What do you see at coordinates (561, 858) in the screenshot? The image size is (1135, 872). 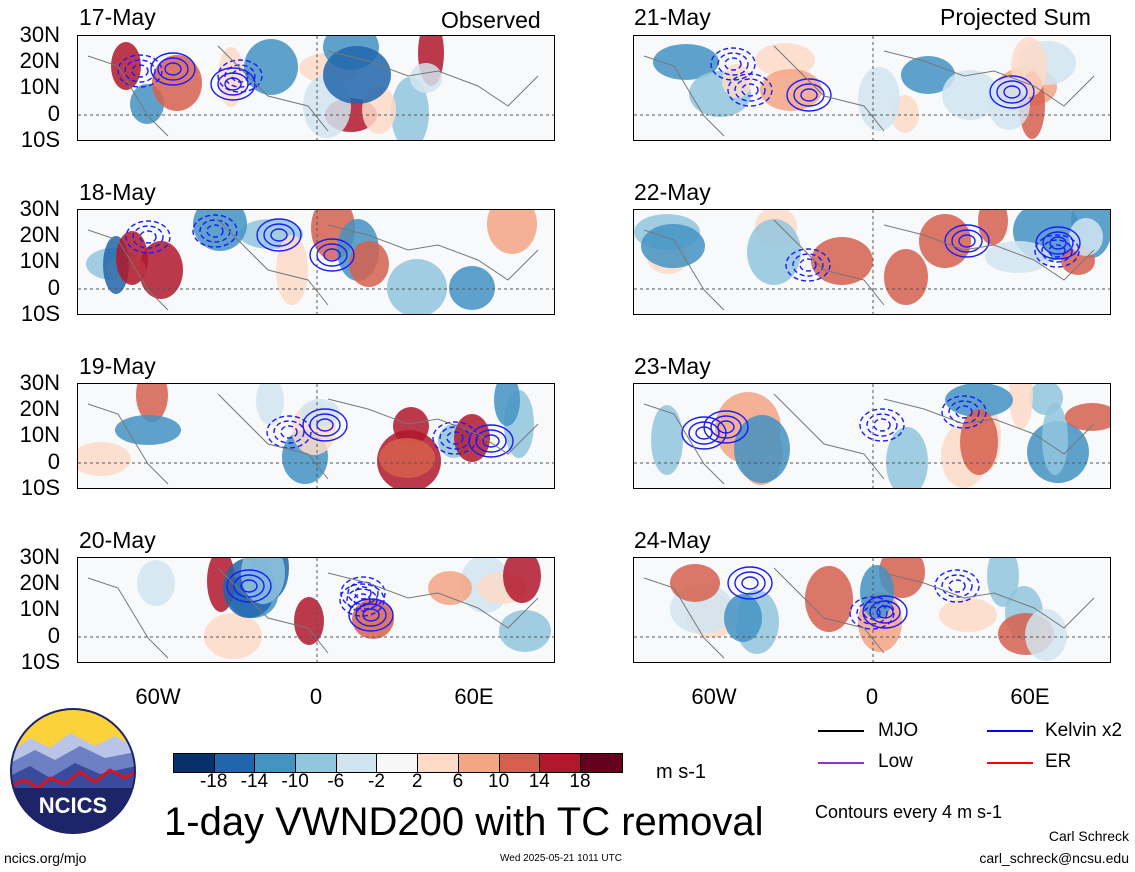 I see `footer-timestamp: Wed 2025-05-21 1011 UTC` at bounding box center [561, 858].